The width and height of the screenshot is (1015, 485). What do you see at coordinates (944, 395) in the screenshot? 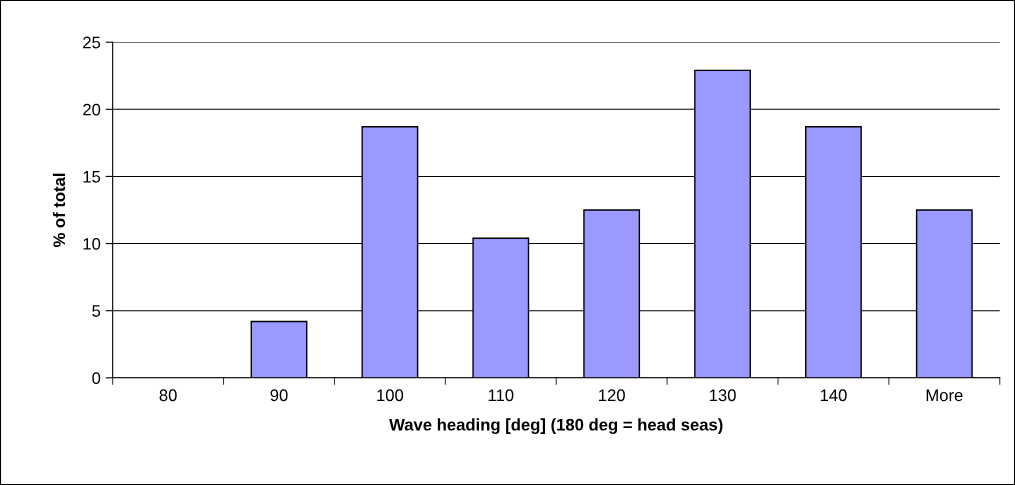
I see `x-tick-label: More` at bounding box center [944, 395].